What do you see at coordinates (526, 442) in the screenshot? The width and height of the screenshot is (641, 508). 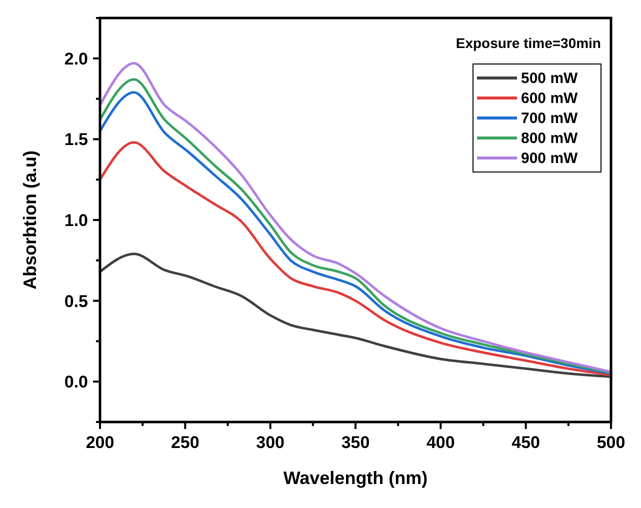 I see `x-tick-label: 450` at bounding box center [526, 442].